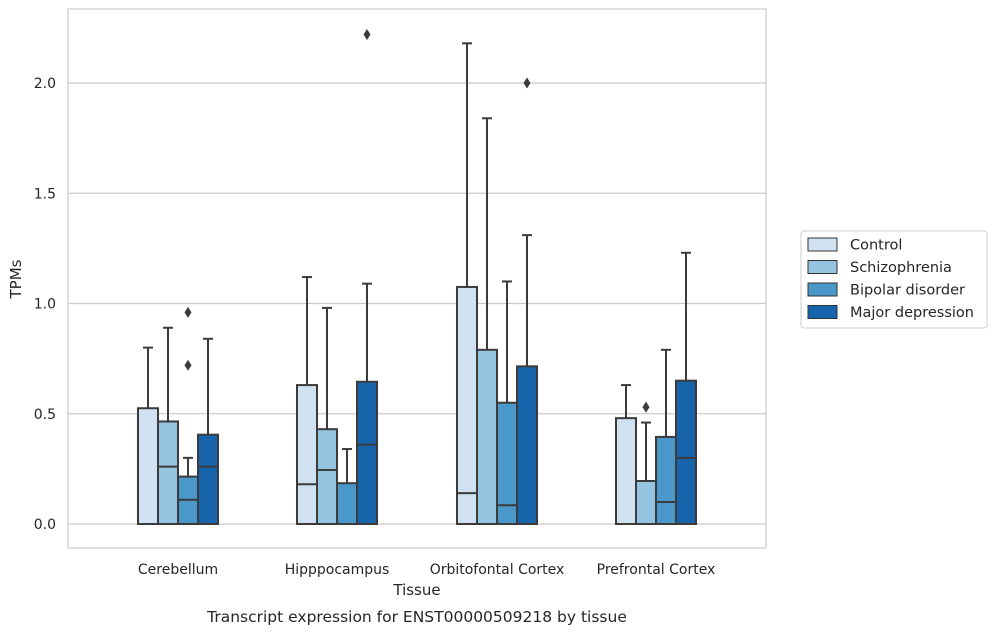 The height and width of the screenshot is (634, 997). I want to click on x-tick-label: Hipppocampus, so click(337, 570).